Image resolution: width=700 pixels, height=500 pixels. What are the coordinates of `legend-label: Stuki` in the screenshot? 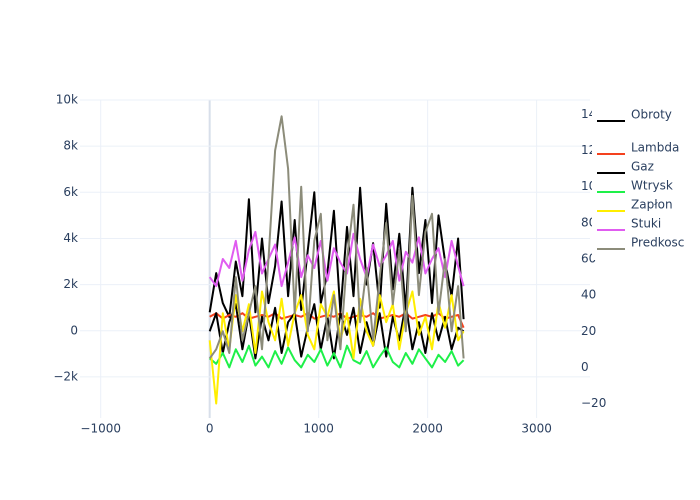 It's located at (646, 224).